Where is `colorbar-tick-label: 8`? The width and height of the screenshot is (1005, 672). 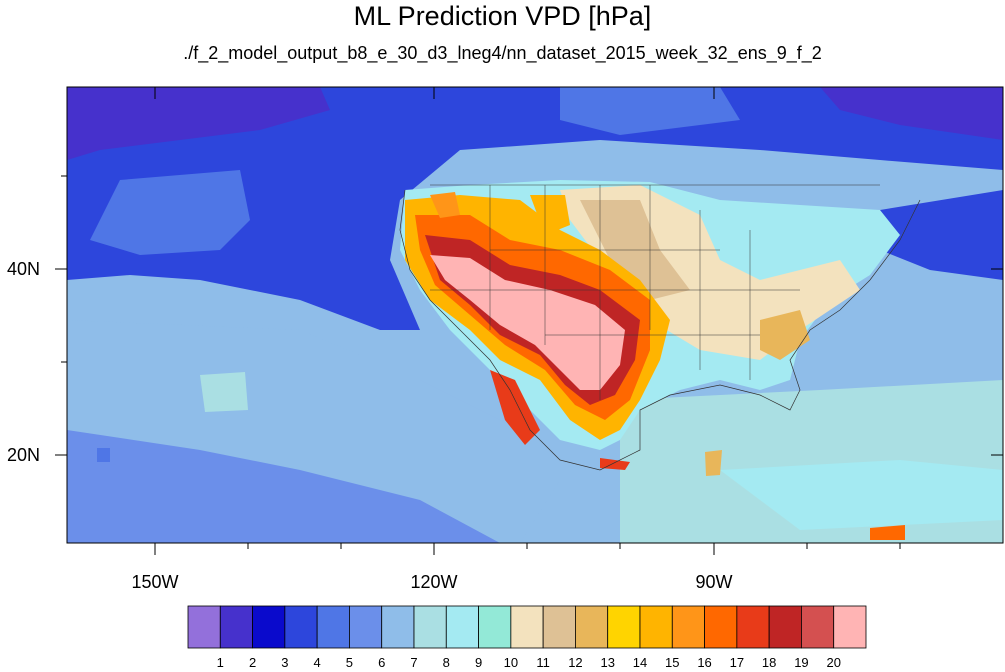 colorbar-tick-label: 8 is located at coordinates (446, 662).